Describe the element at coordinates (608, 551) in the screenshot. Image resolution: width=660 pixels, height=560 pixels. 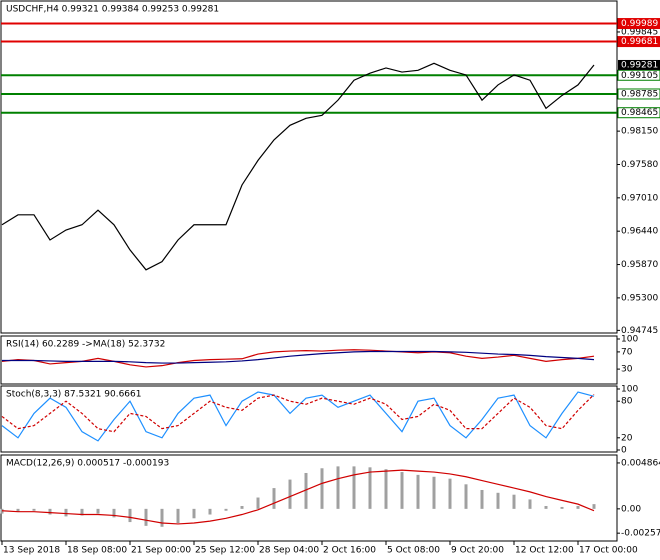
I see `x-tick-label: 17 Oct 00:00` at that location.